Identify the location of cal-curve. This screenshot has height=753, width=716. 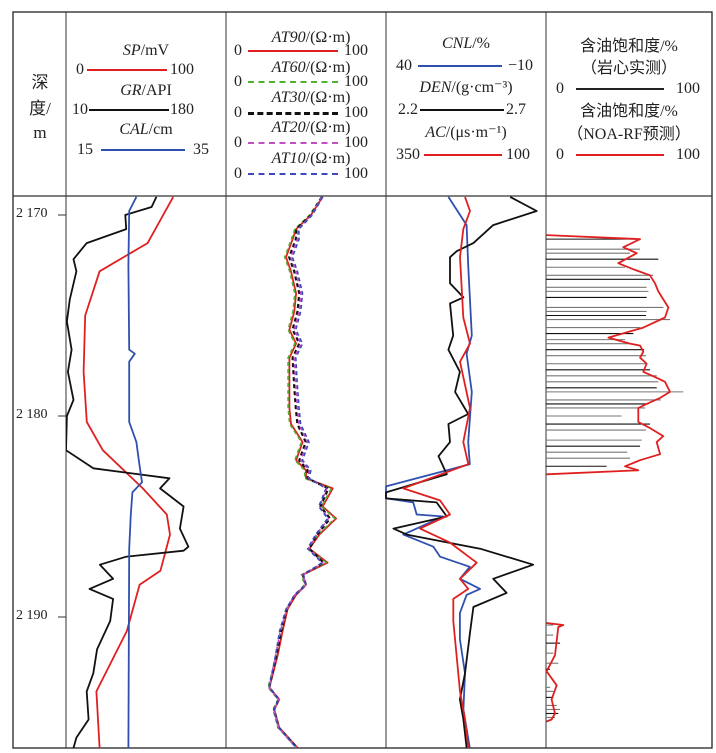
(135, 472).